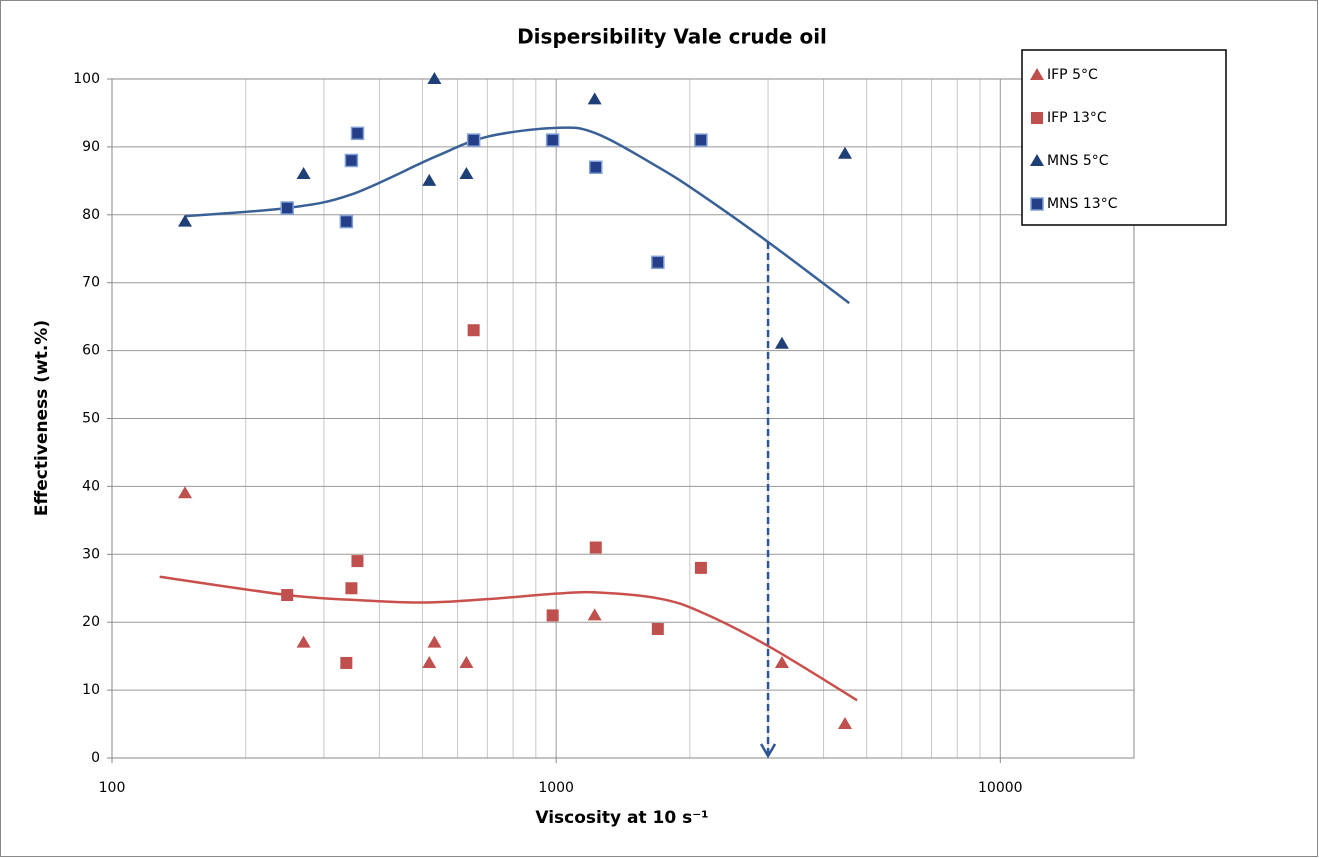  I want to click on y-tick-label: 20, so click(91, 622).